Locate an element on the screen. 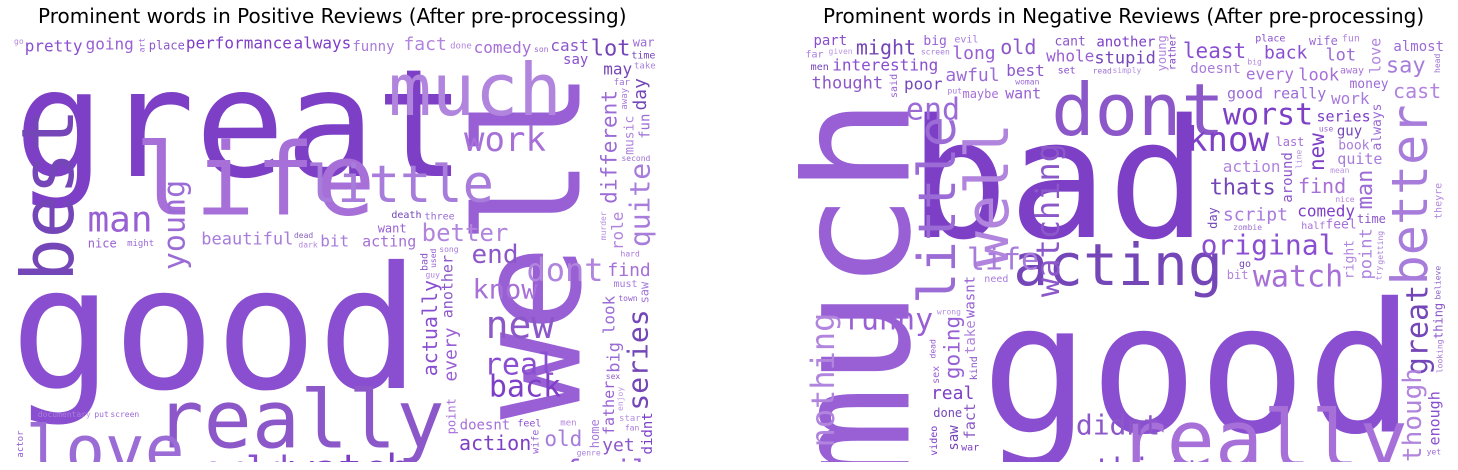  cloud-word: well is located at coordinates (530, 244).